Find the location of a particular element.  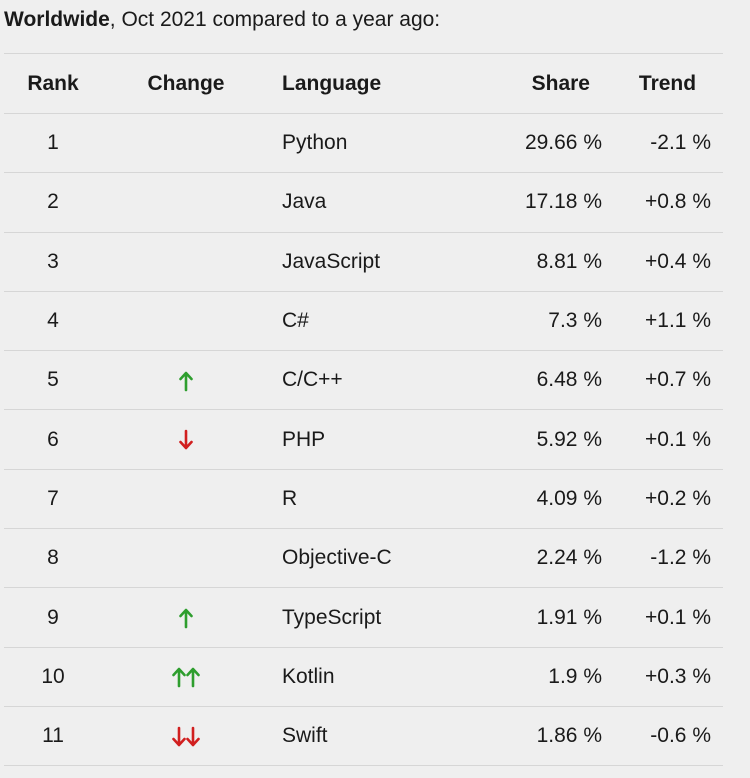

trend-cell: -0.6 % is located at coordinates (667, 736).